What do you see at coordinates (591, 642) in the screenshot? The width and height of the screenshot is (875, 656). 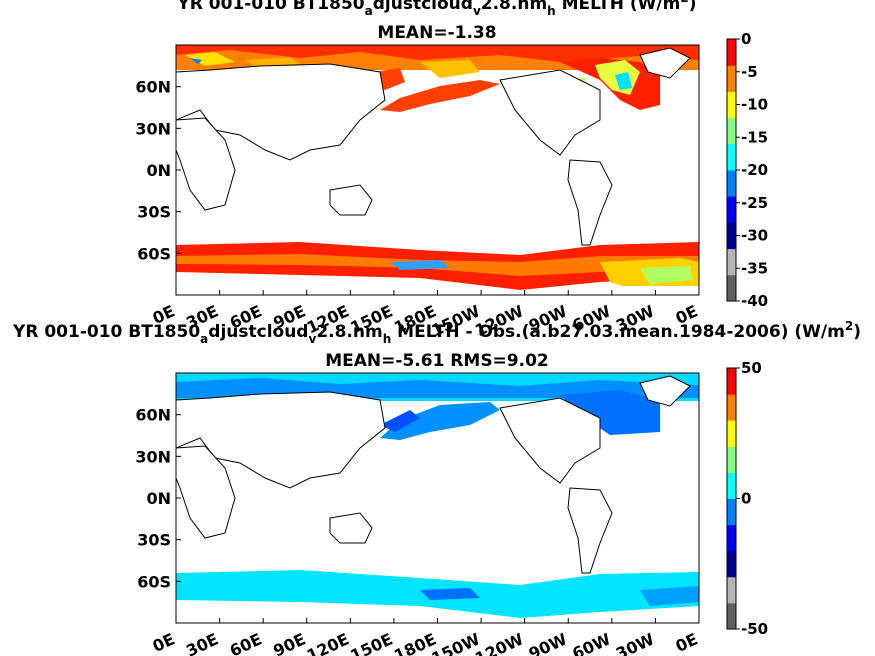 I see `x-tick-label: 60W` at bounding box center [591, 642].